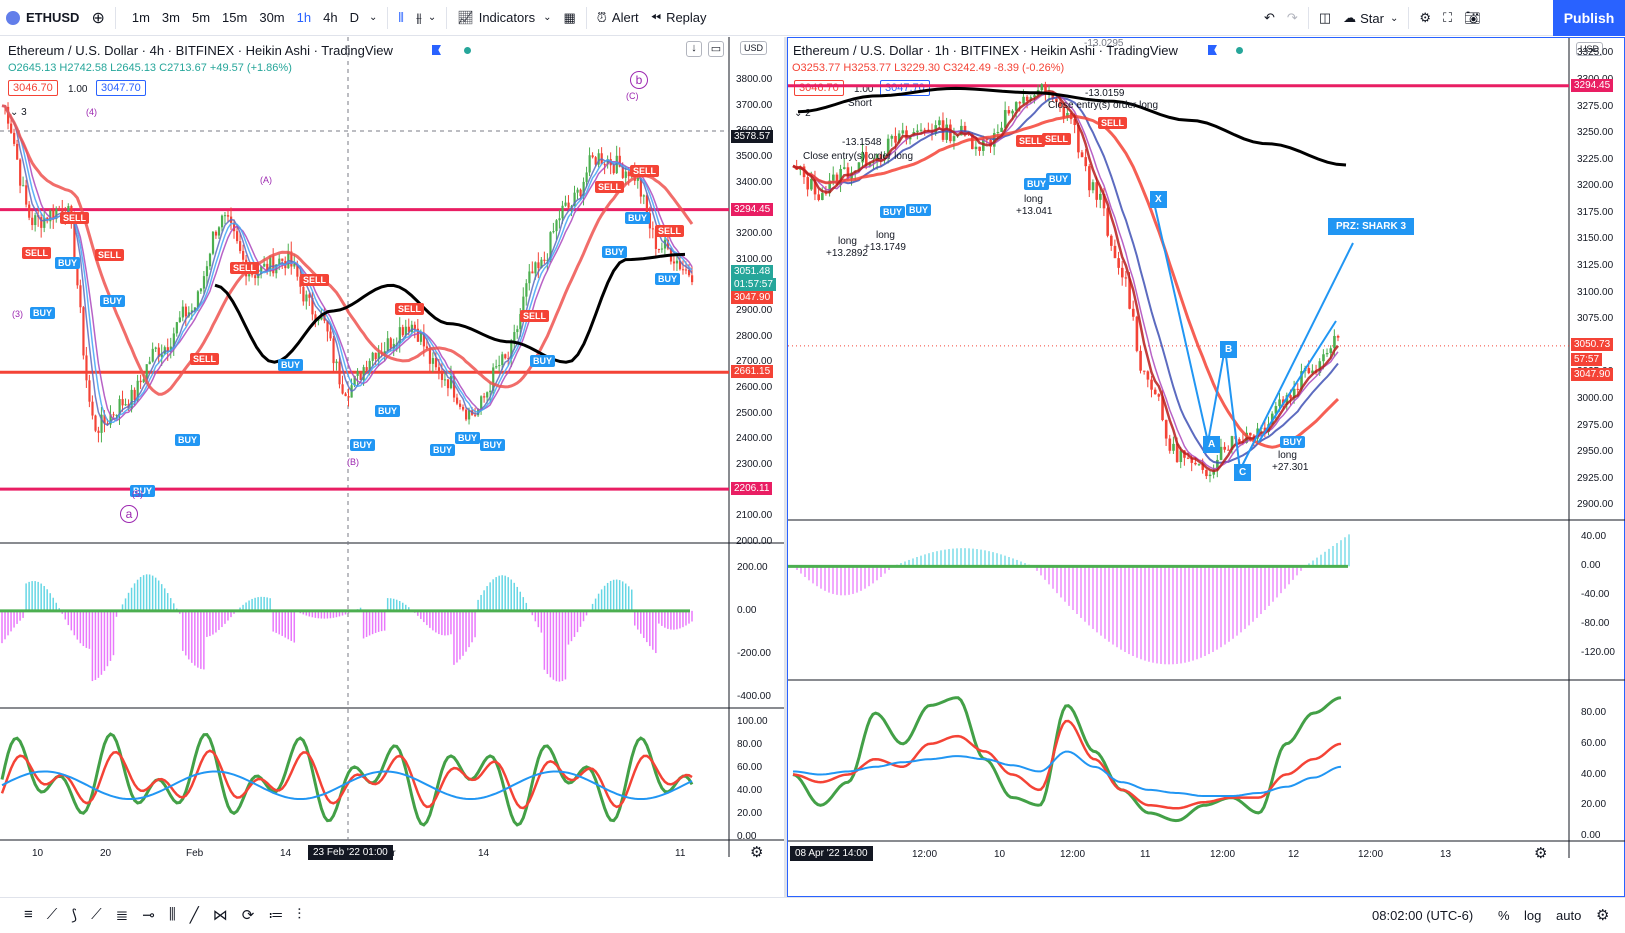  What do you see at coordinates (33, 88) in the screenshot?
I see `sell-price-box: 3046.70` at bounding box center [33, 88].